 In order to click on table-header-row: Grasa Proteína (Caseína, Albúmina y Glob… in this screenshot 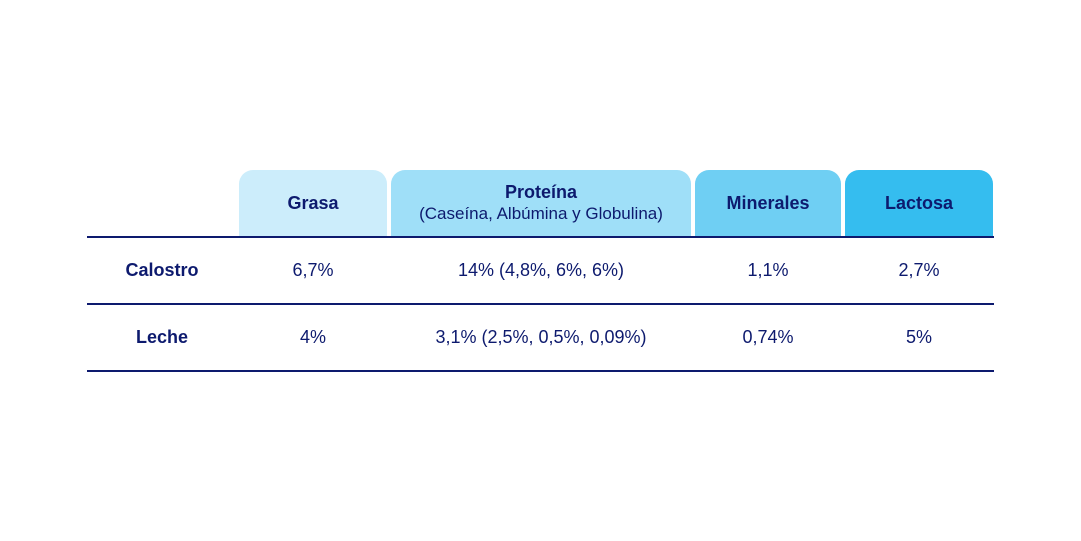, I will do `click(540, 203)`.